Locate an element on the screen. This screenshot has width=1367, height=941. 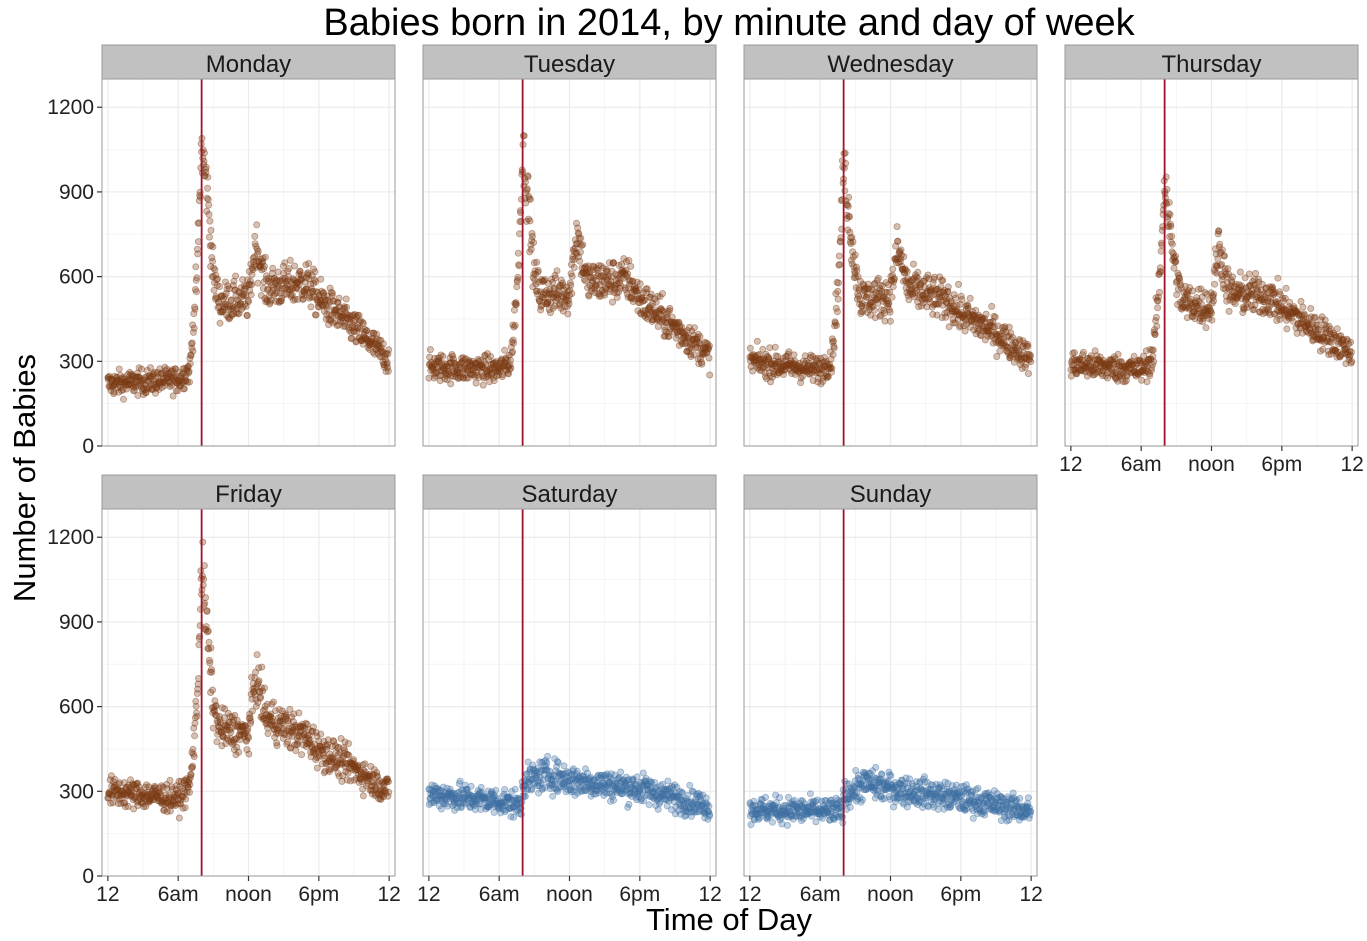
y-tick-label: 1200 is located at coordinates (70, 107).